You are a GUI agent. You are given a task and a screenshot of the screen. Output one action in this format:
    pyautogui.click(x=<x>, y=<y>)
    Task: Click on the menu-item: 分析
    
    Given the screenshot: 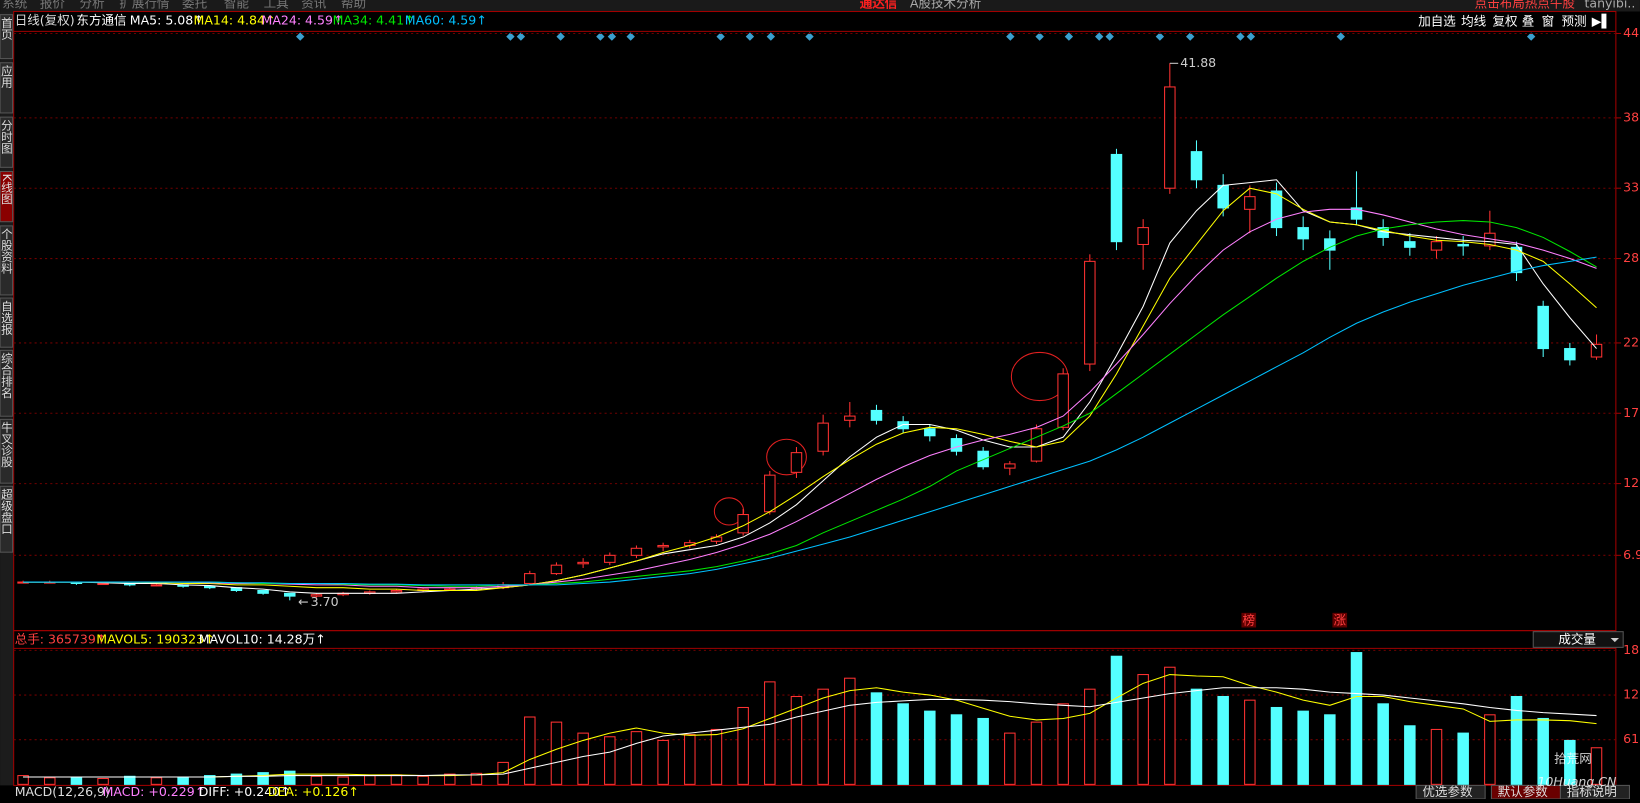 What is the action you would take?
    pyautogui.click(x=92, y=5)
    